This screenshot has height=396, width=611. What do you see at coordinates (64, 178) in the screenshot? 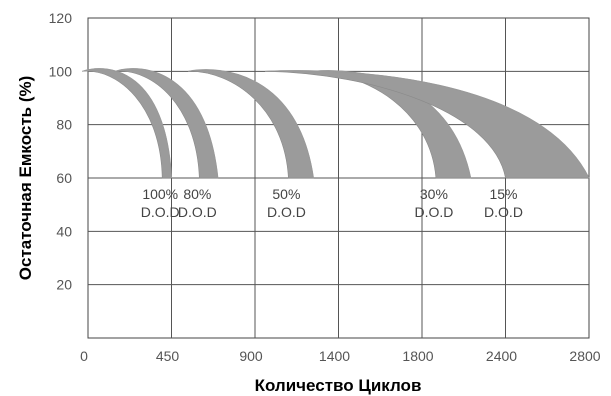
I see `y-tick-label: 60` at bounding box center [64, 178].